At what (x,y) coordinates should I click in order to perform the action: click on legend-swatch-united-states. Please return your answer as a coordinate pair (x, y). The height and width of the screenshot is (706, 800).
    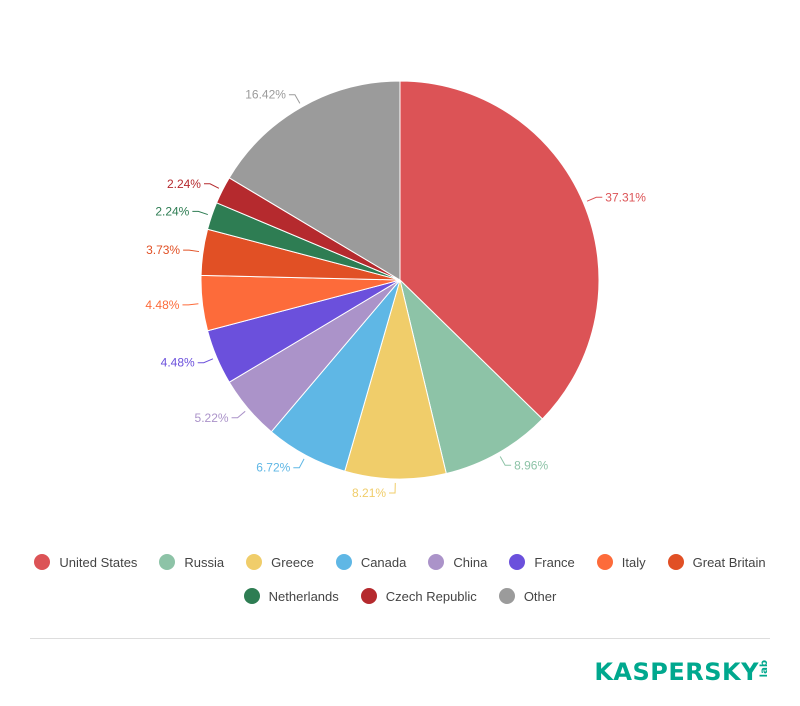
    Looking at the image, I should click on (42, 562).